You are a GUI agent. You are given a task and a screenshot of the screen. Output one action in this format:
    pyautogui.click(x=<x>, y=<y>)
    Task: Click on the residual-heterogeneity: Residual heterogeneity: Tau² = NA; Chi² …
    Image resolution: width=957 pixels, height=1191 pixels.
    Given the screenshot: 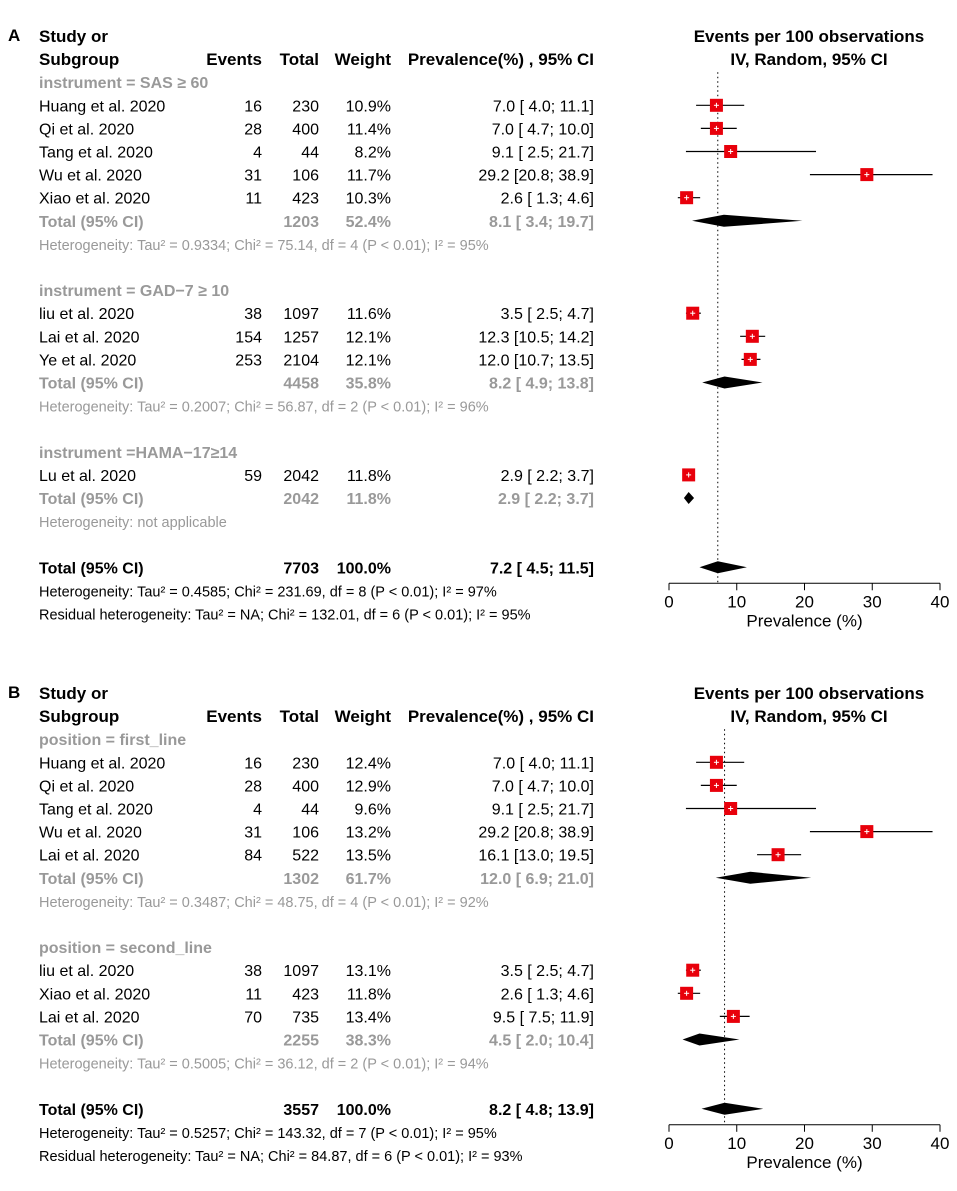 What is the action you would take?
    pyautogui.click(x=285, y=616)
    